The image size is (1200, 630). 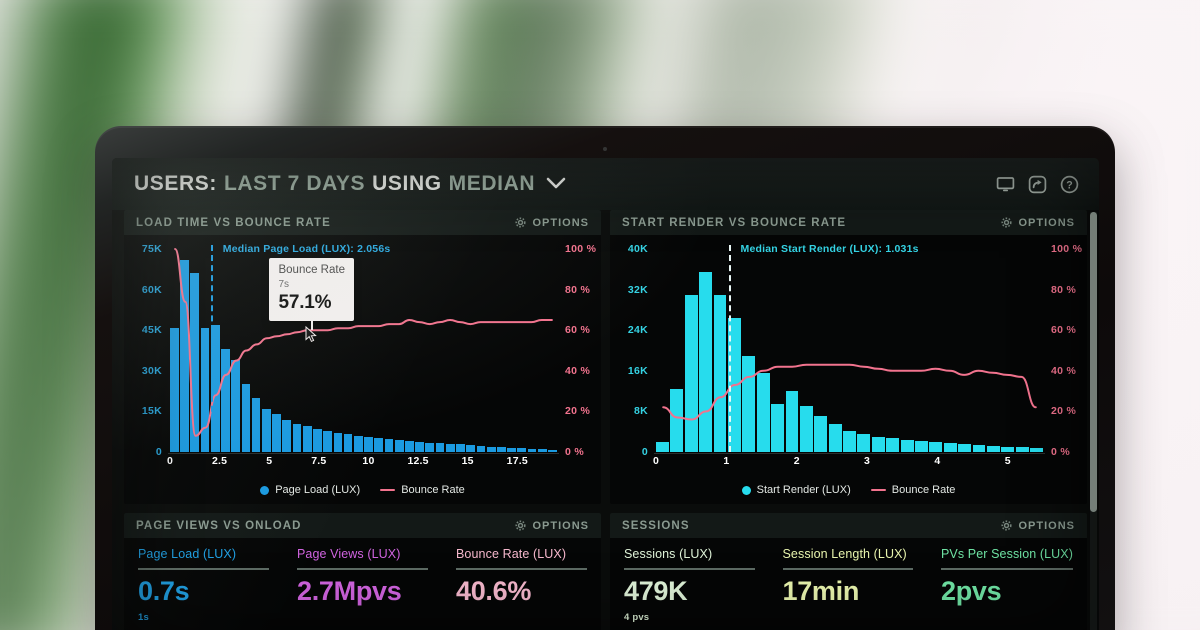 I want to click on metric-label: Page Load (LUX), so click(x=187, y=554).